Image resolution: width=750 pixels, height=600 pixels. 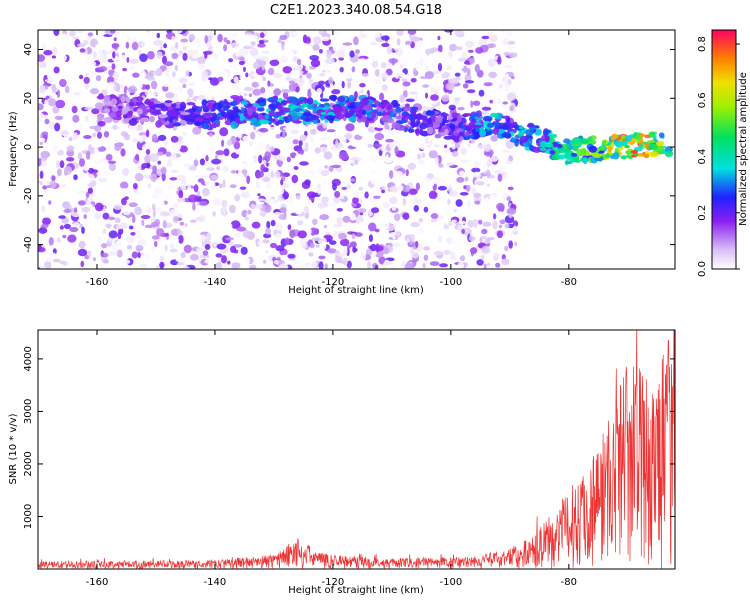 I want to click on x-tick-label: -160, so click(x=97, y=282).